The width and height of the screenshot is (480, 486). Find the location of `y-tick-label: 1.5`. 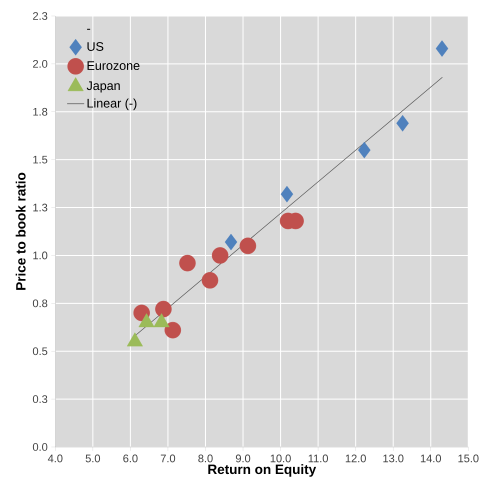

y-tick-label: 1.5 is located at coordinates (40, 160).